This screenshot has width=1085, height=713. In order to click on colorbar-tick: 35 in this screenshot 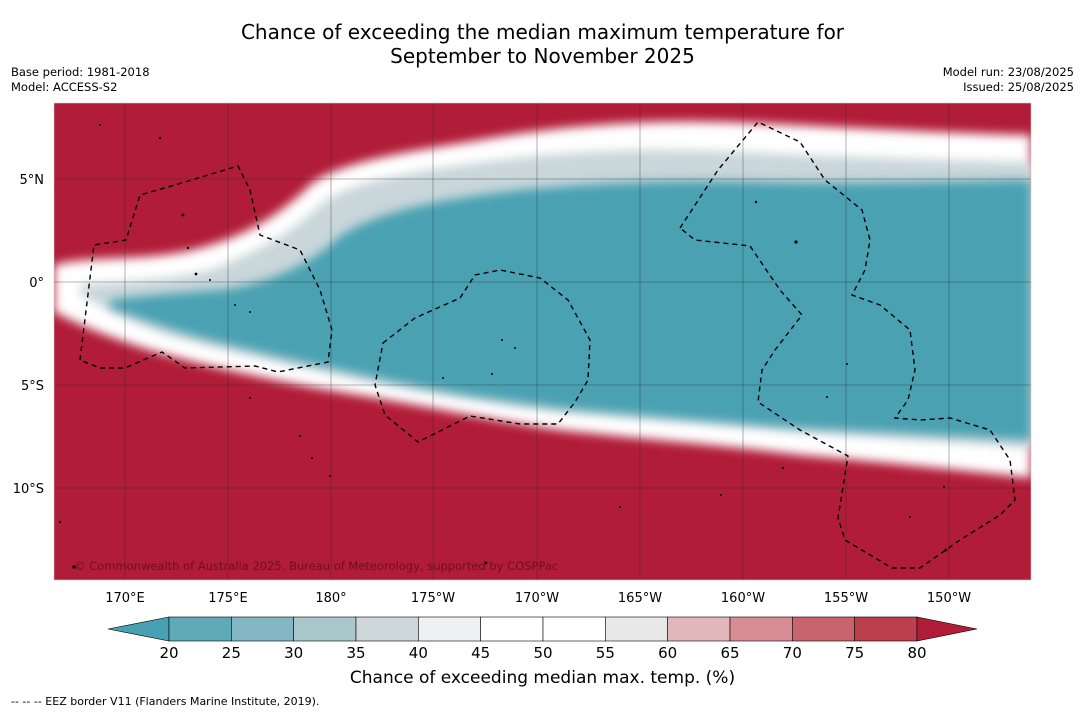, I will do `click(355, 653)`.